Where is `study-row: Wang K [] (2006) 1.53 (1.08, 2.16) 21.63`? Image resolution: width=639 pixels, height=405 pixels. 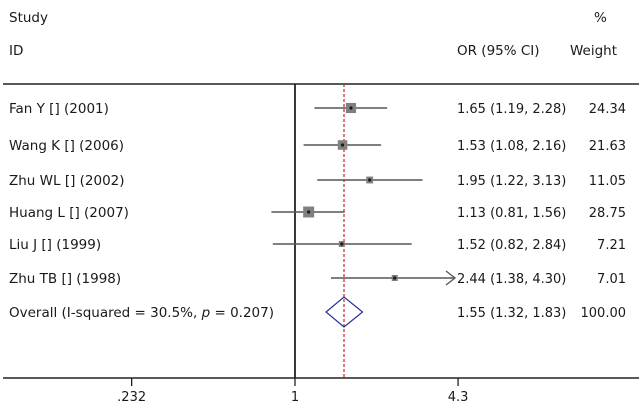
study-row: Wang K [] (2006) 1.53 (1.08, 2.16) 21.63 is located at coordinates (317, 146).